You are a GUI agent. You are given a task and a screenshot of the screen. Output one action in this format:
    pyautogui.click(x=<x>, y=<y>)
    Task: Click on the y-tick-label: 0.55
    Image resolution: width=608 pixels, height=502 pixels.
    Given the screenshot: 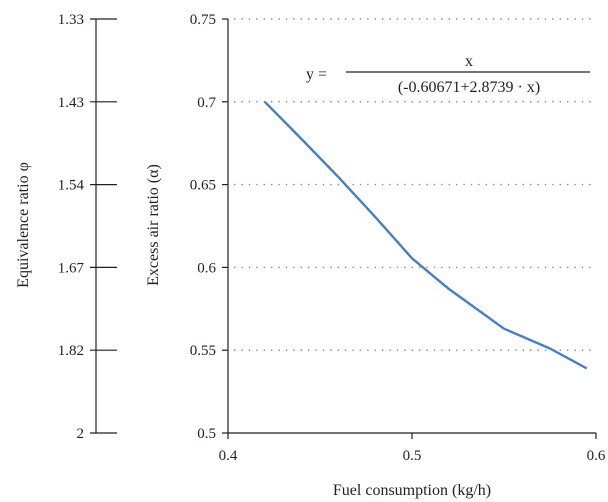 What is the action you would take?
    pyautogui.click(x=203, y=351)
    